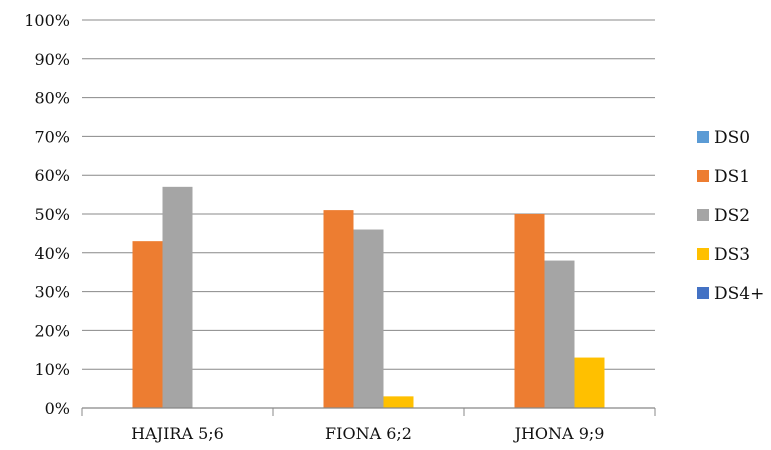  I want to click on x-category-label: FIONA 6;2, so click(368, 433).